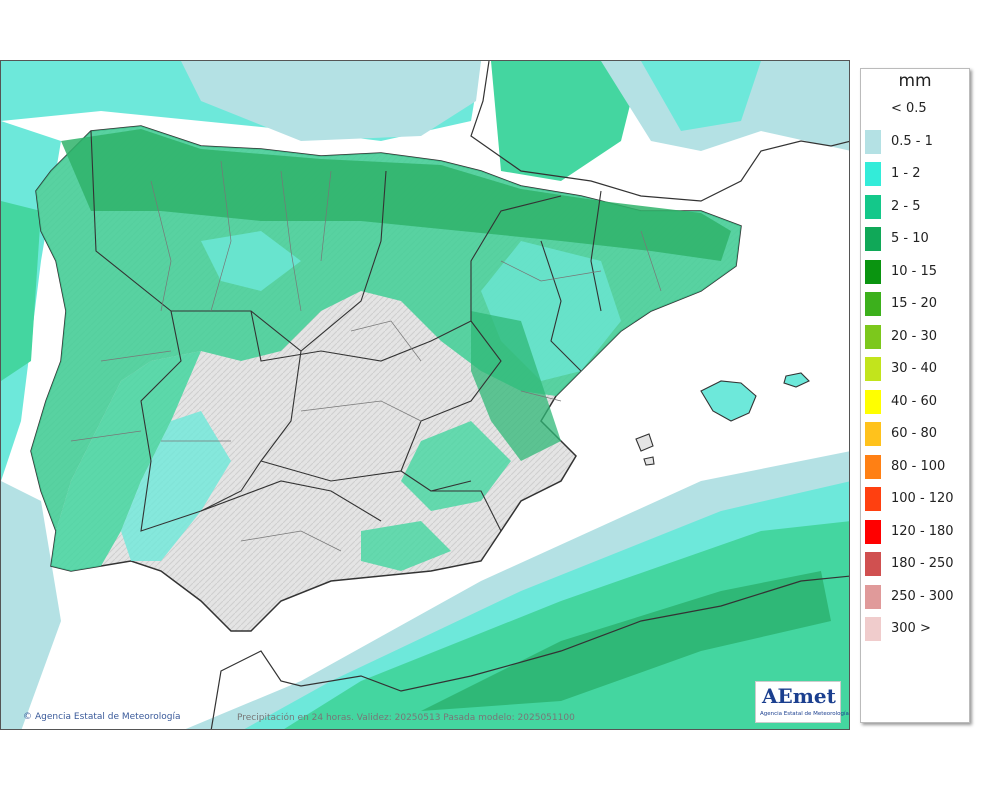 This screenshot has height=790, width=1000. Describe the element at coordinates (796, 380) in the screenshot. I see `menorca-island` at that location.